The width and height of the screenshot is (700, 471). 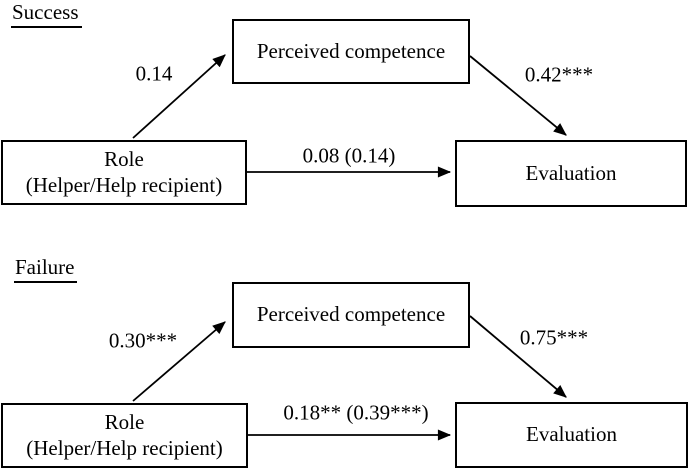 I want to click on section-title-success: Success, so click(x=46, y=14).